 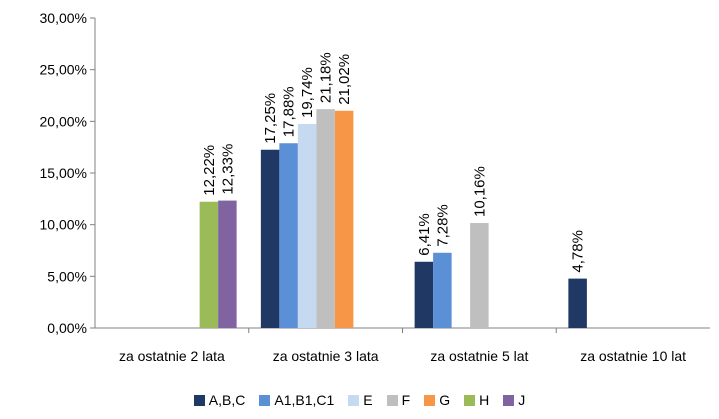 What do you see at coordinates (270, 118) in the screenshot?
I see `data-label: 17,25%` at bounding box center [270, 118].